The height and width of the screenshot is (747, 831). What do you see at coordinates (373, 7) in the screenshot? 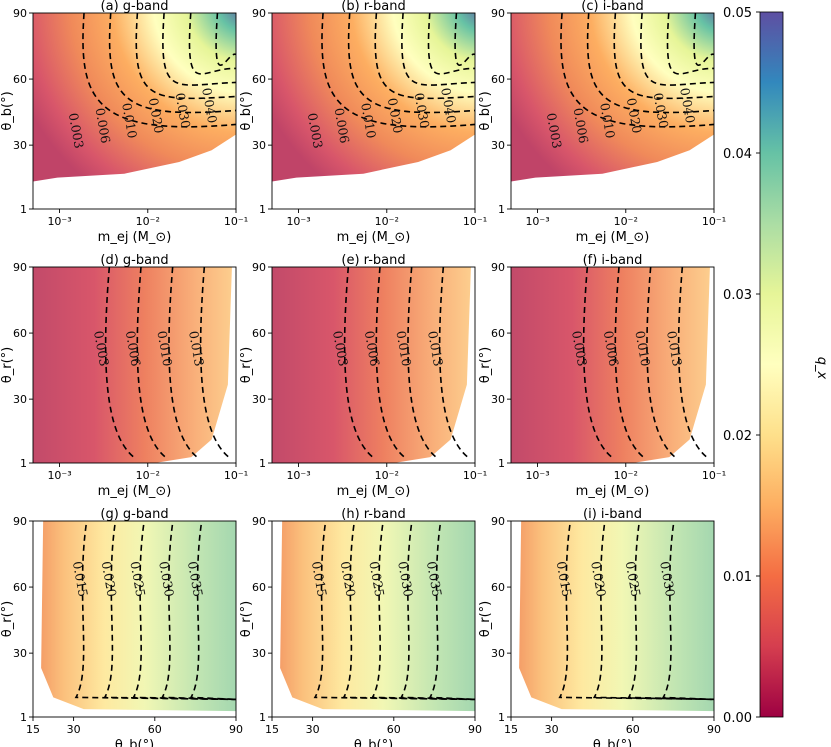
I see `panel-title: (b) r-band` at bounding box center [373, 7].